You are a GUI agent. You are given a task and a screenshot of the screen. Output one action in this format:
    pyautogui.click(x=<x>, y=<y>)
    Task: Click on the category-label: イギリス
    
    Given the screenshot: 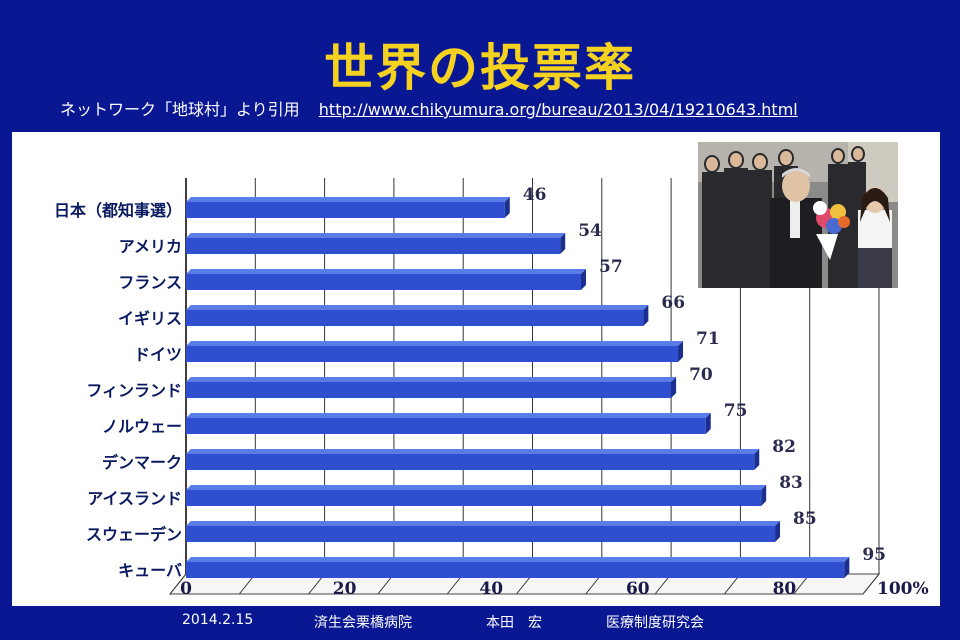 What is the action you would take?
    pyautogui.click(x=150, y=318)
    